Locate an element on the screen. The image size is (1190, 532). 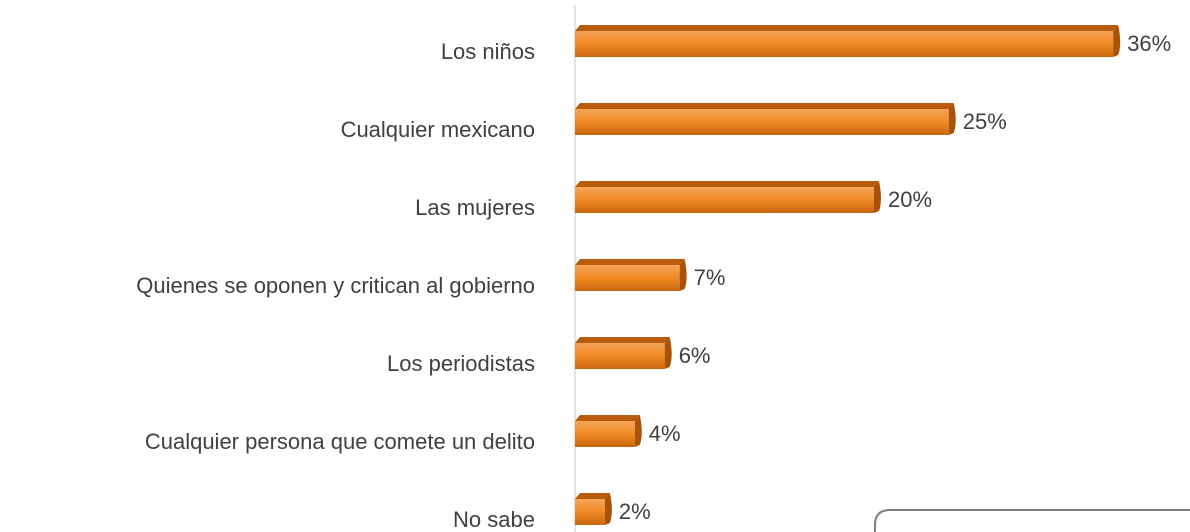
value-label: 7% is located at coordinates (710, 277).